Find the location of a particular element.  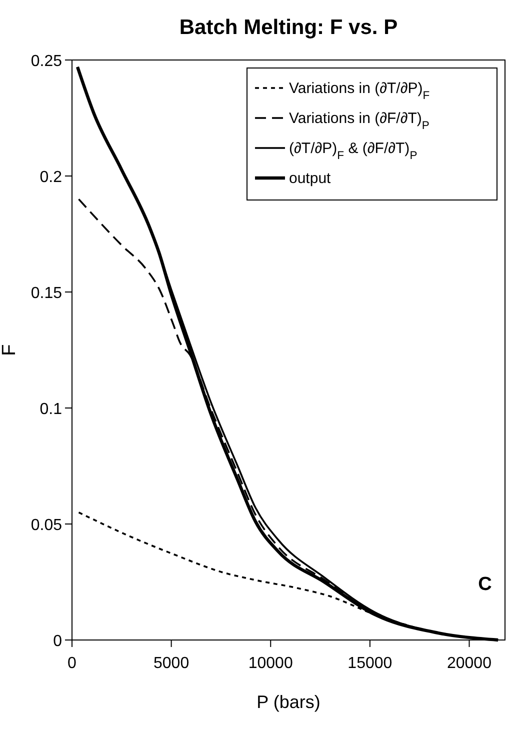

legend-label: Variations in (∂F/∂T)$_{P}$ is located at coordinates (359, 121).